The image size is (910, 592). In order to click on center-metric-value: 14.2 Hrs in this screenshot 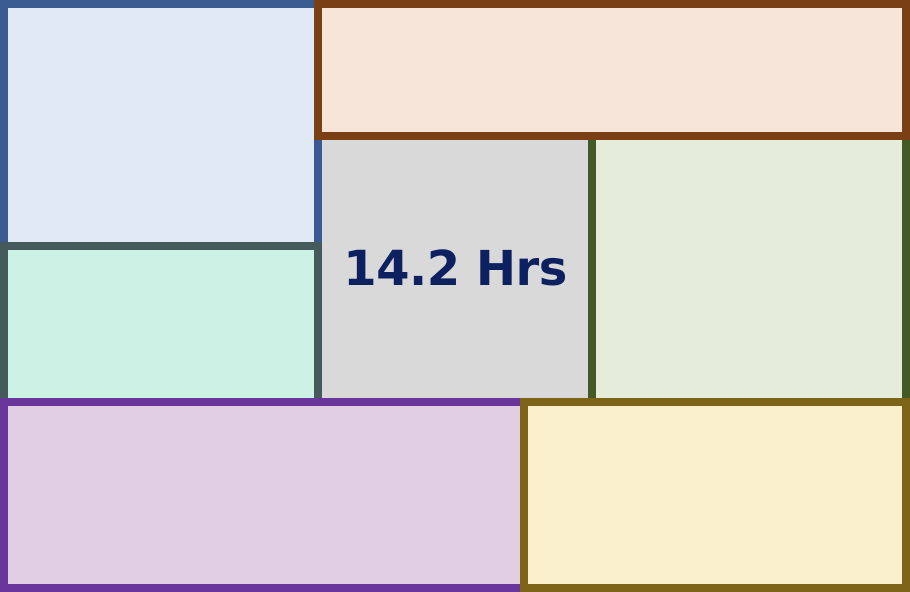, I will do `click(455, 269)`.